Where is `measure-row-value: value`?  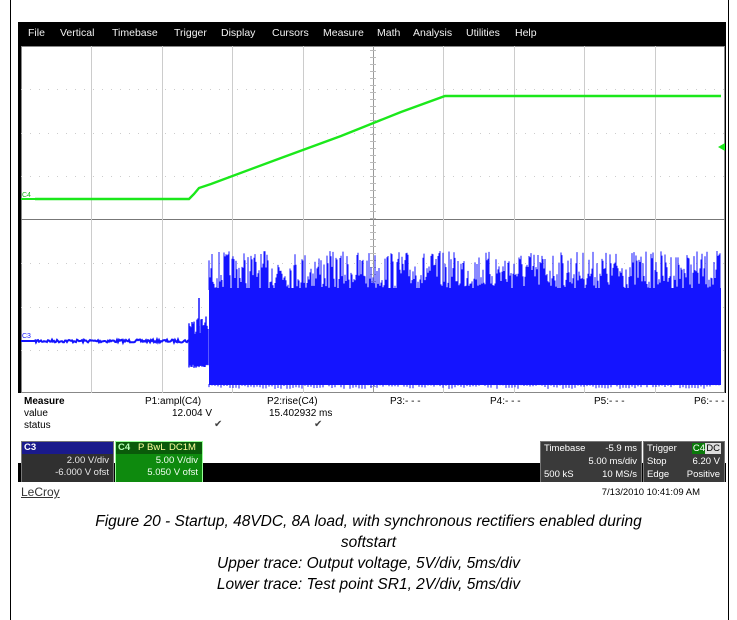 measure-row-value: value is located at coordinates (36, 413).